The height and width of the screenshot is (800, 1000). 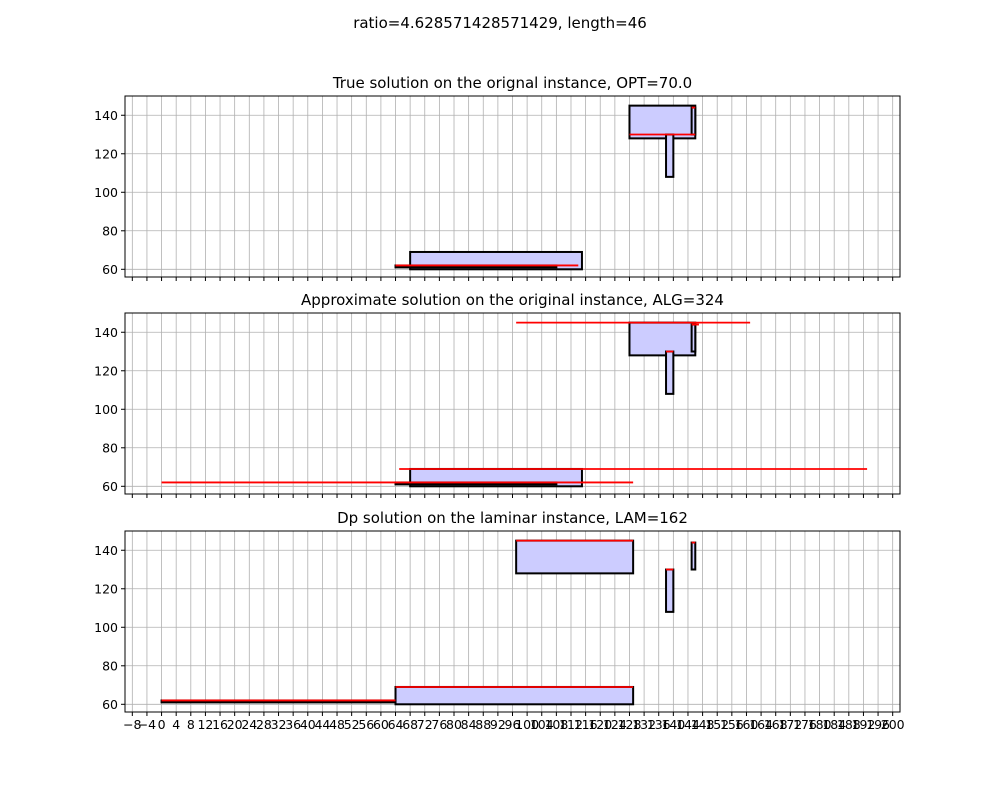 What do you see at coordinates (162, 724) in the screenshot?
I see `x-tick-label: 0` at bounding box center [162, 724].